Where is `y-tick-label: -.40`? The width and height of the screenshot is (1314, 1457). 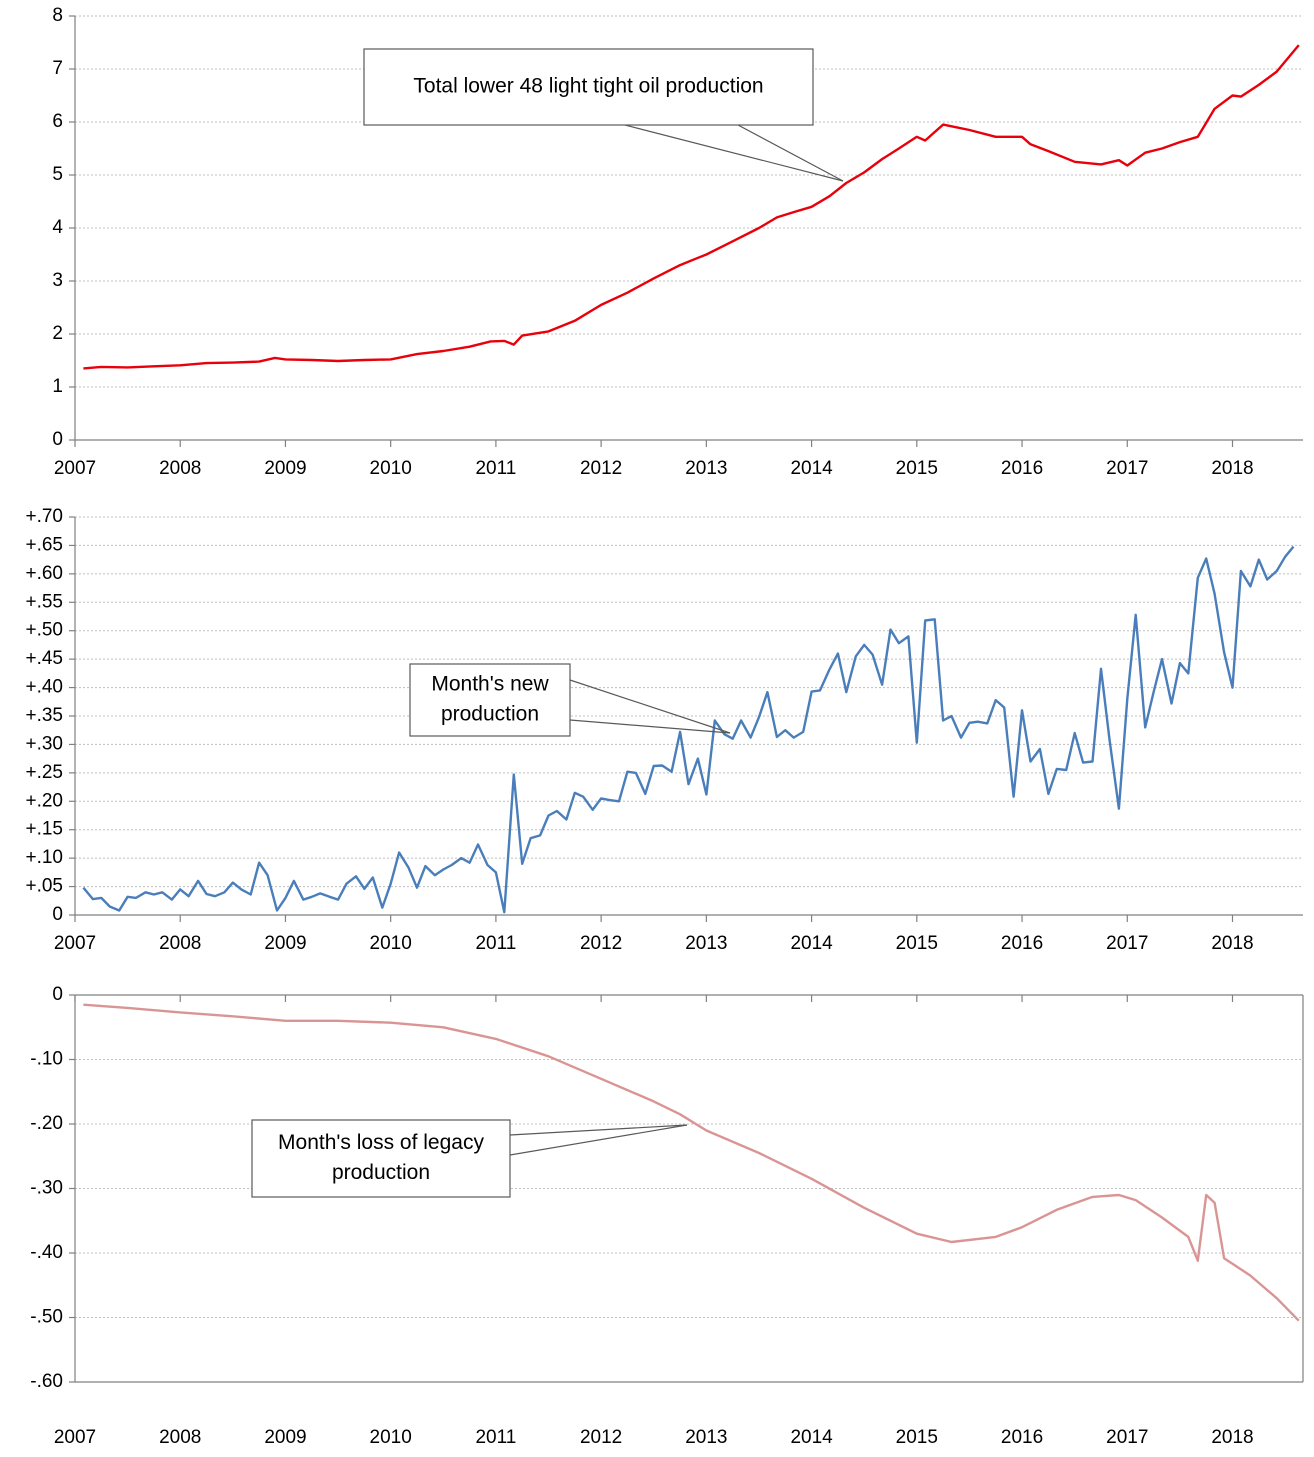 y-tick-label: -.40 is located at coordinates (46, 1252).